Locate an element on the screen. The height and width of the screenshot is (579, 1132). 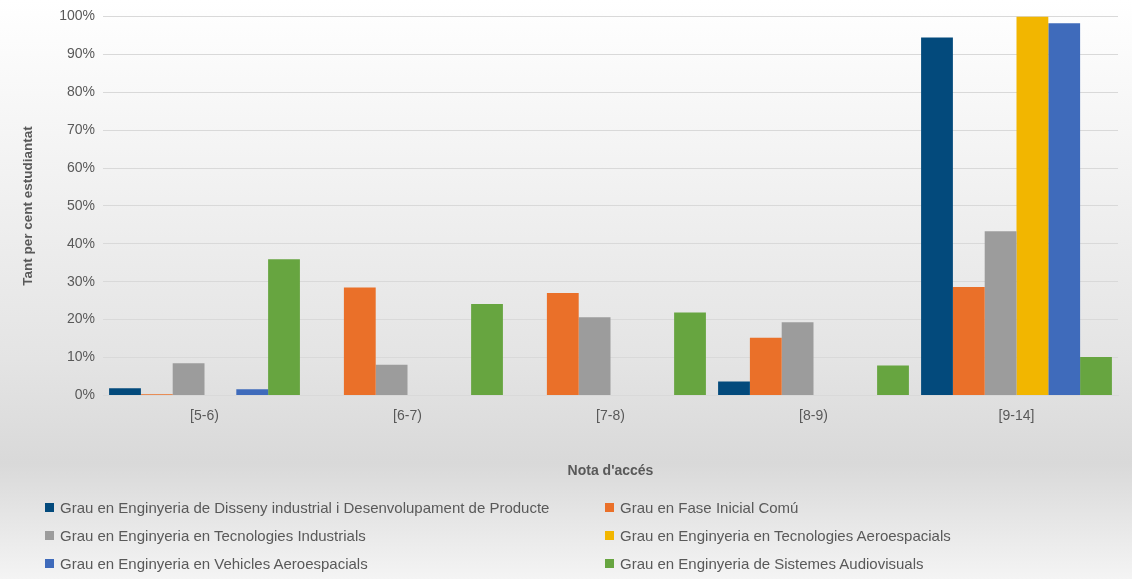
y-tick-label: 80% is located at coordinates (81, 91).